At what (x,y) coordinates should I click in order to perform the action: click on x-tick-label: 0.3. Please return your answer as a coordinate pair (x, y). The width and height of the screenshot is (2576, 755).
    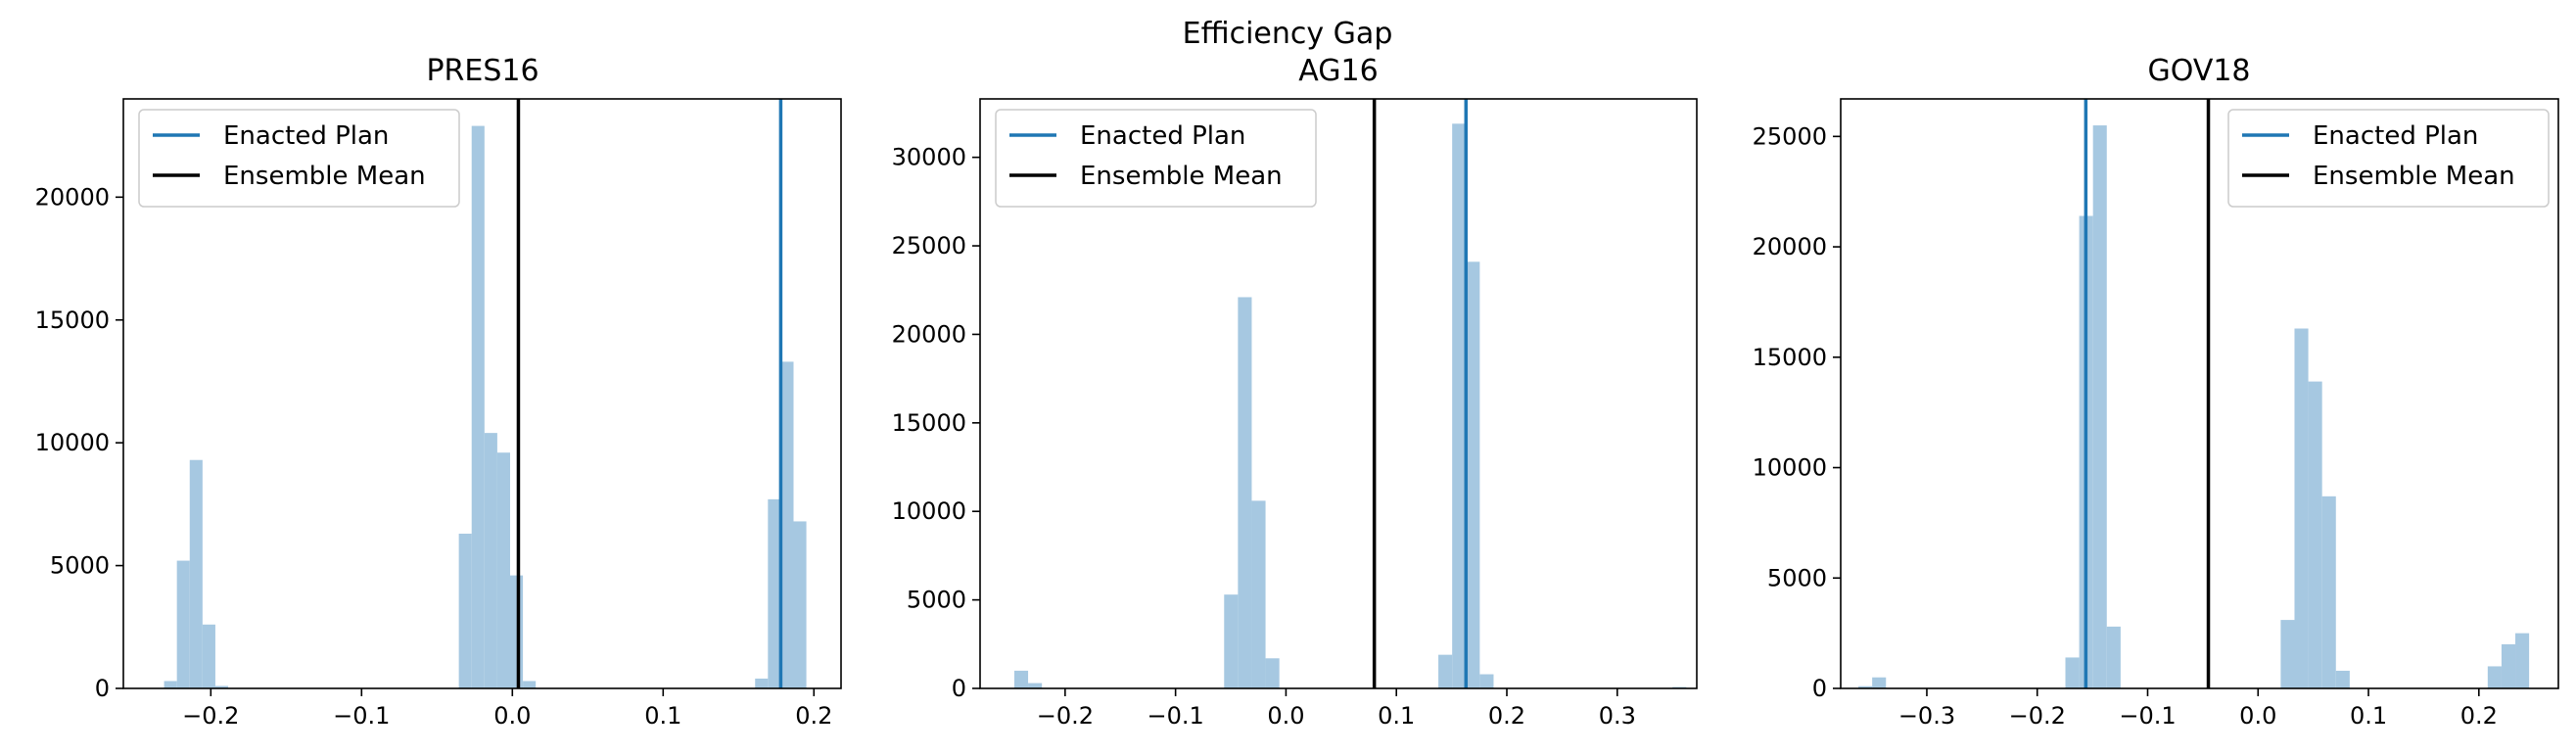
    Looking at the image, I should click on (1617, 716).